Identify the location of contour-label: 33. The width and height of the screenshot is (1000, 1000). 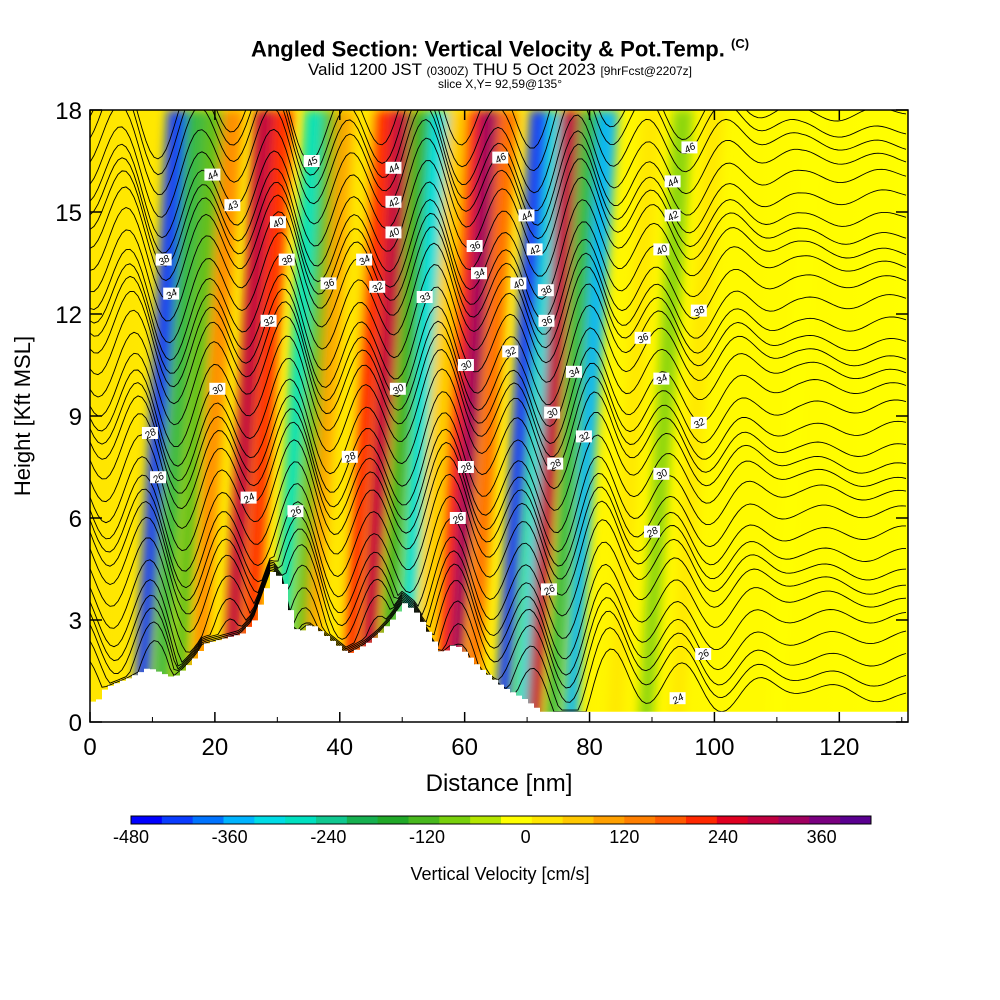
(426, 298).